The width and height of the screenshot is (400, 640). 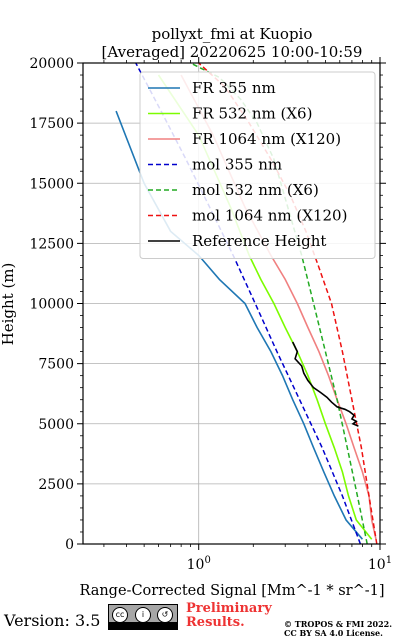 I want to click on share-alike-icon: ↺, so click(x=165, y=615).